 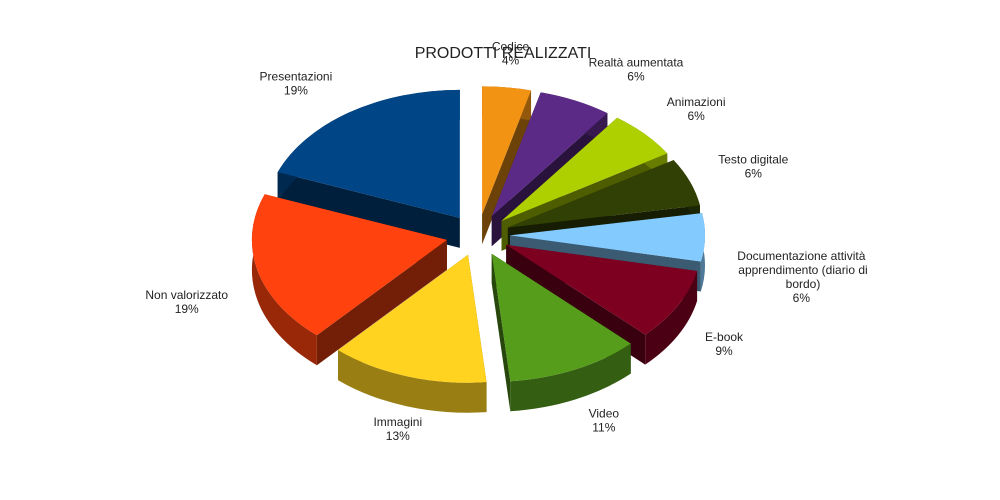 What do you see at coordinates (604, 414) in the screenshot?
I see `slice-label: Video` at bounding box center [604, 414].